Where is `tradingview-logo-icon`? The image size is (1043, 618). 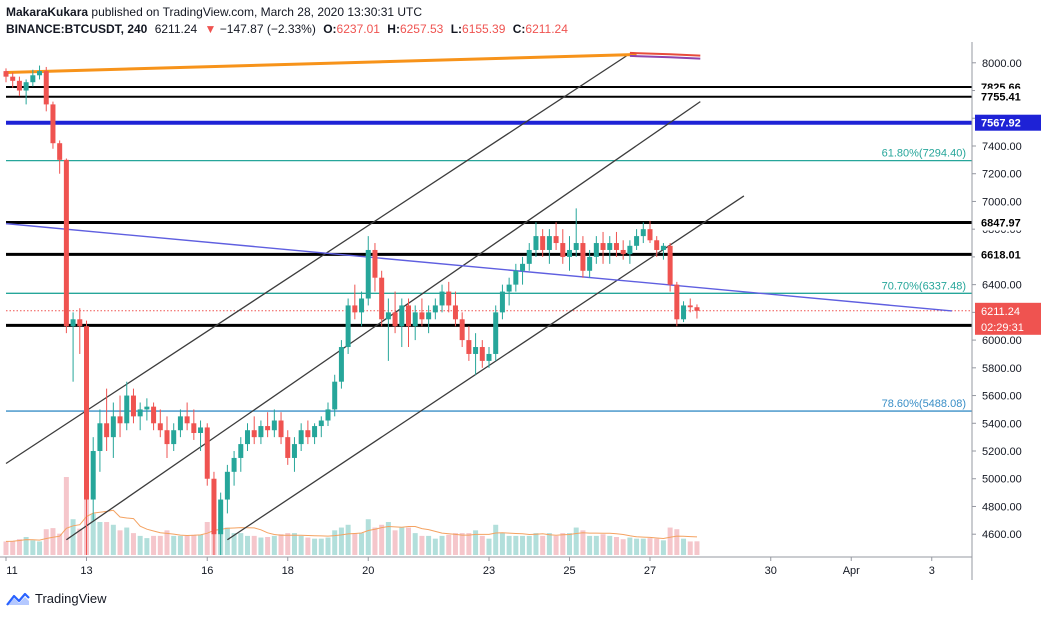 tradingview-logo-icon is located at coordinates (18, 599).